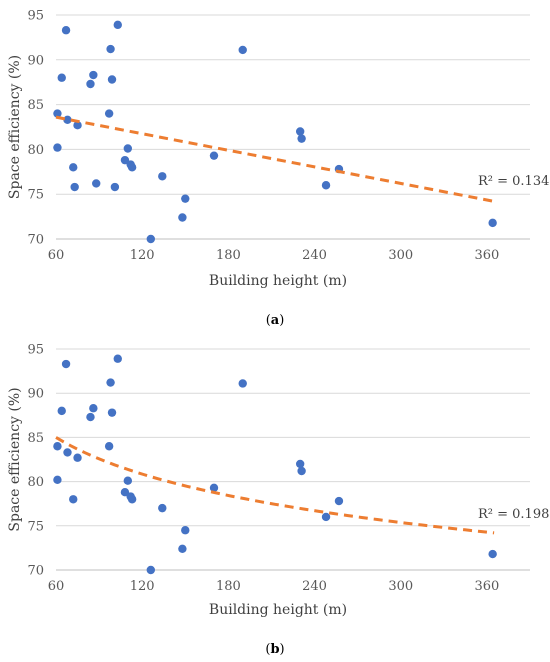  I want to click on panel-caption: (a), so click(275, 320).